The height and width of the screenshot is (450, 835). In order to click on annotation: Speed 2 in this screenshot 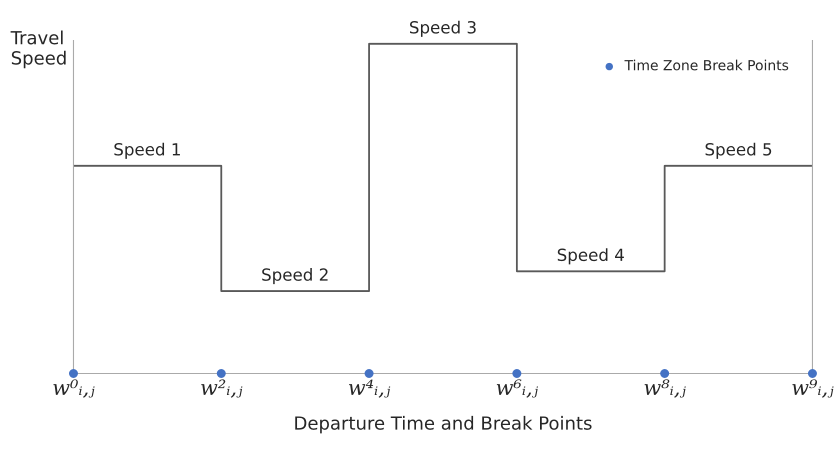, I will do `click(295, 276)`.